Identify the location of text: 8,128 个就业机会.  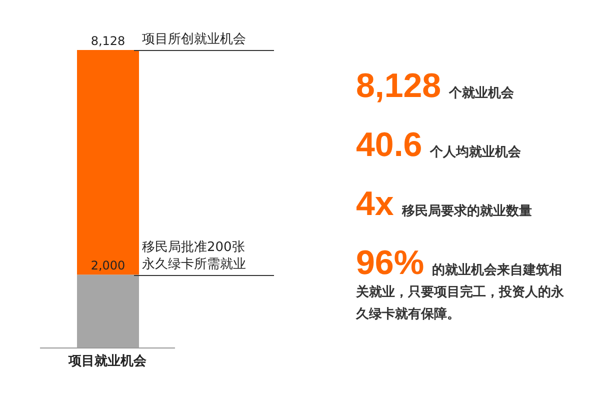
(435, 86).